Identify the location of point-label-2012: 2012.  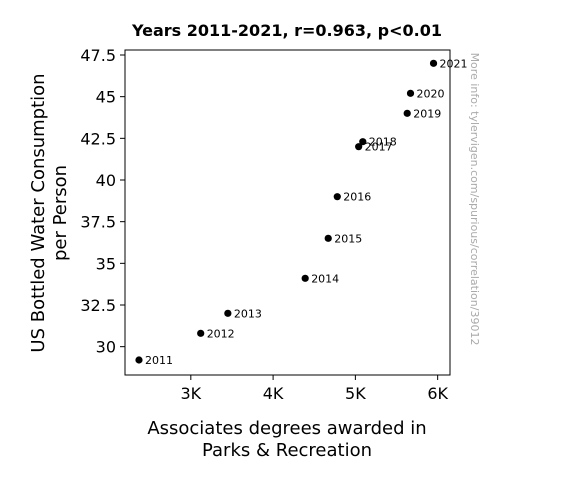
(221, 333).